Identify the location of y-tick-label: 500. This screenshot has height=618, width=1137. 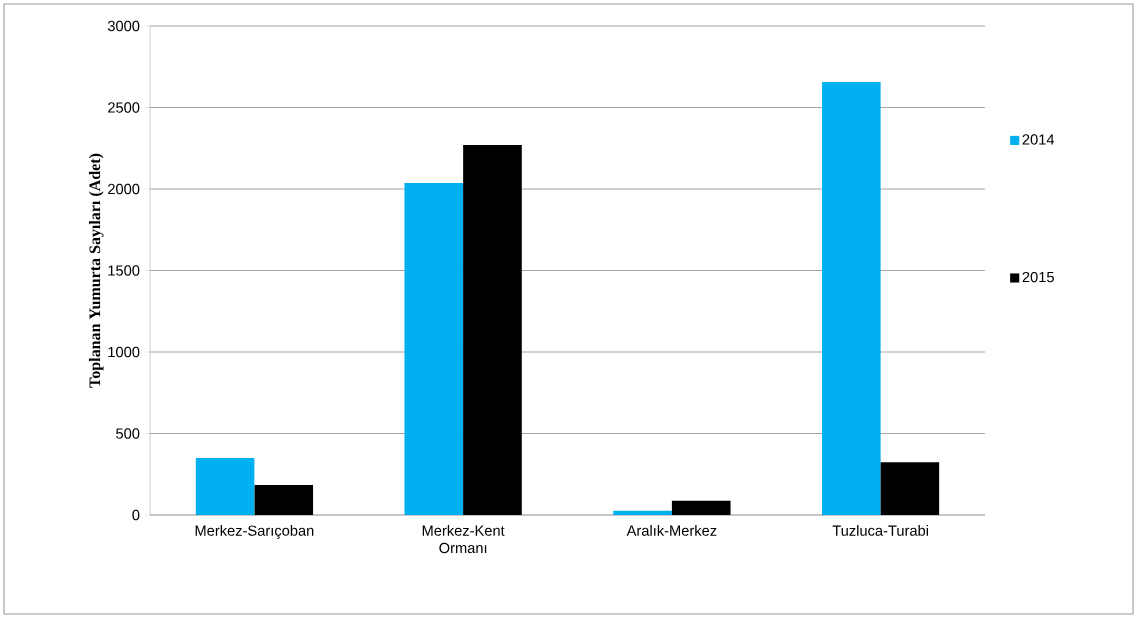
(128, 433).